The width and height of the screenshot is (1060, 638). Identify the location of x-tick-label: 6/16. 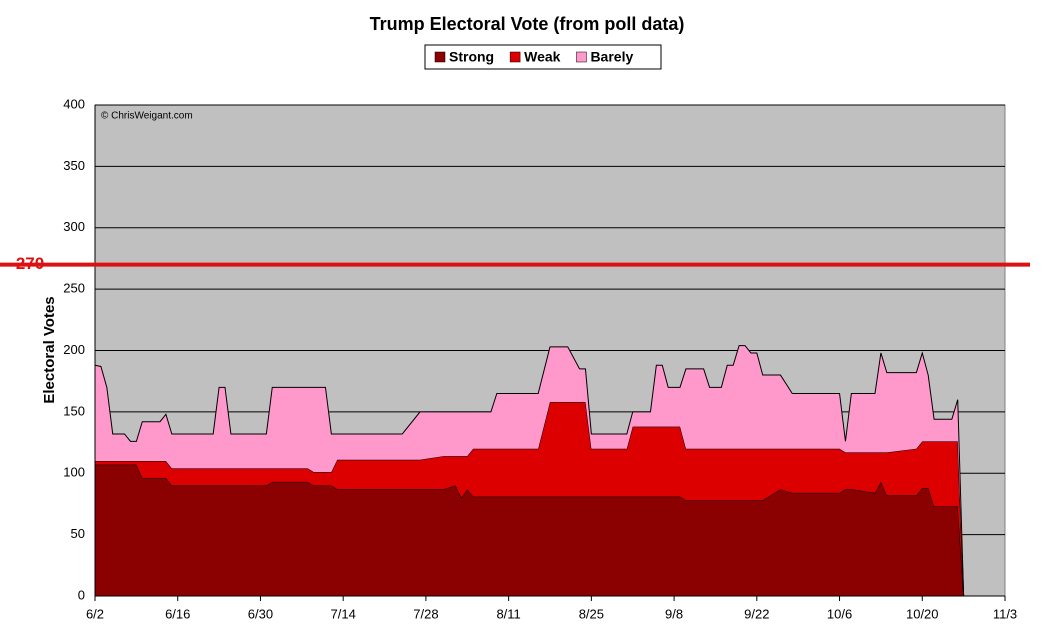
(177, 613).